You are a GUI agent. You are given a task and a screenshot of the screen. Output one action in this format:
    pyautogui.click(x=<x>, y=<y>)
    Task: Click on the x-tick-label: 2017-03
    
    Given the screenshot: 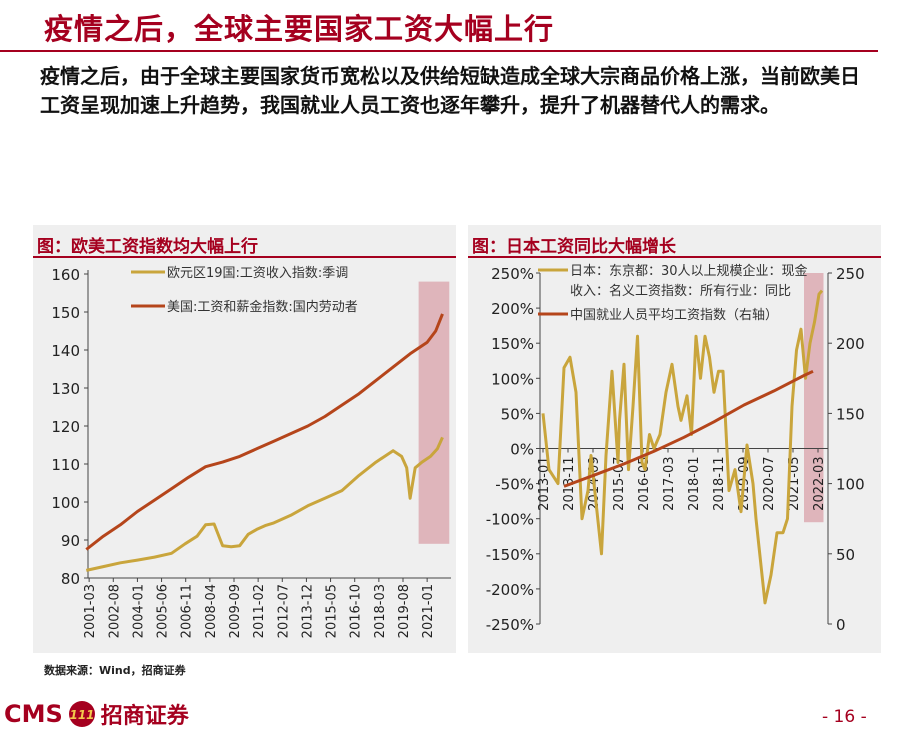 What is the action you would take?
    pyautogui.click(x=669, y=484)
    